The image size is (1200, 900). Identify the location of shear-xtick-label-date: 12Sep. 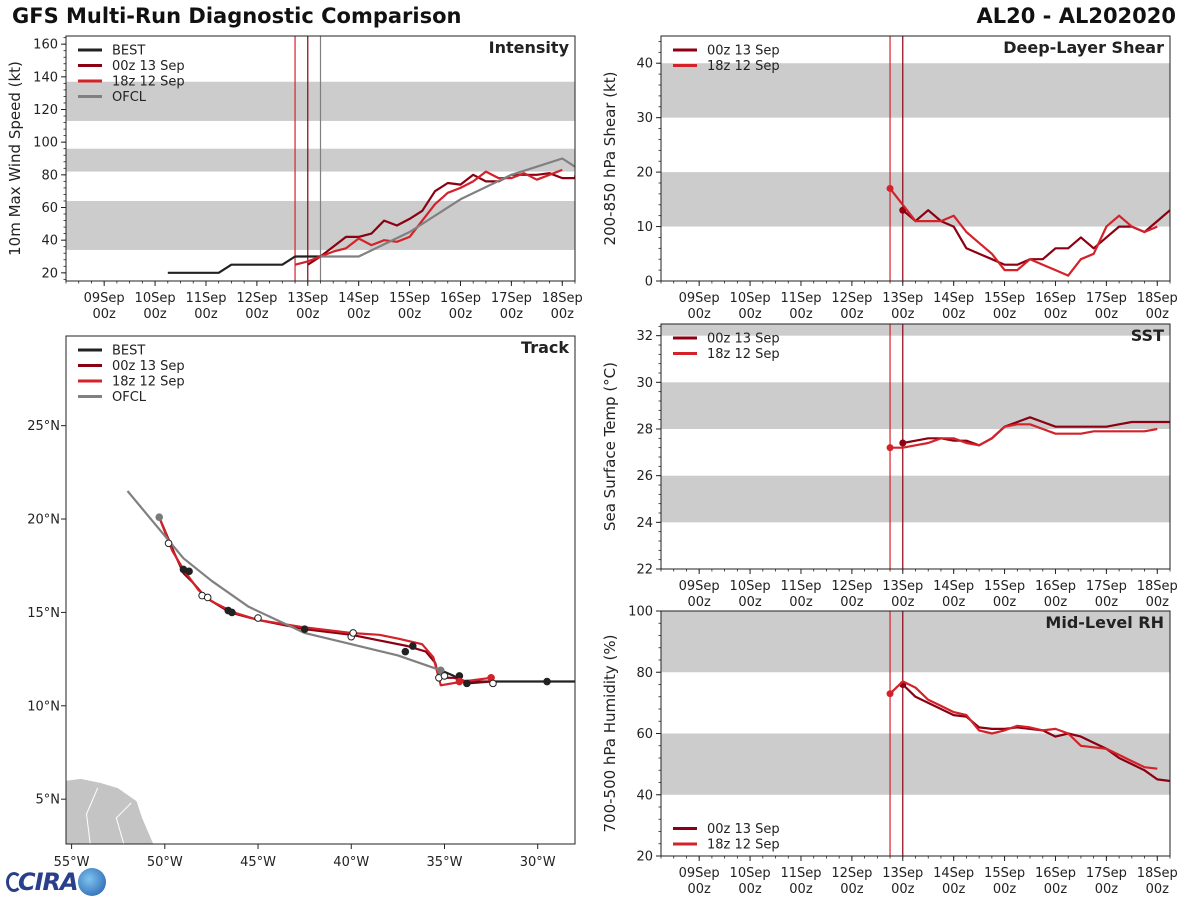
(851, 298).